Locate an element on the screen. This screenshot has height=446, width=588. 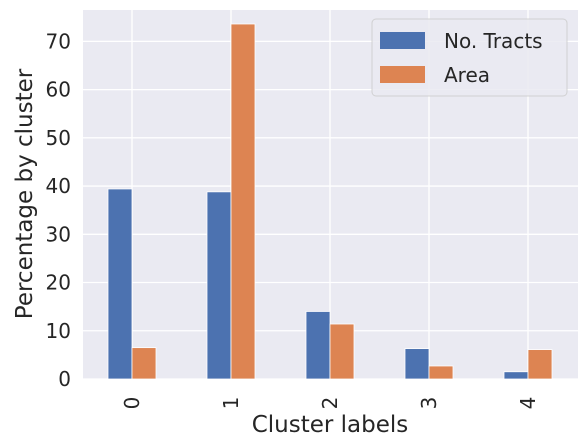
y-tick-label: 70 is located at coordinates (58, 41).